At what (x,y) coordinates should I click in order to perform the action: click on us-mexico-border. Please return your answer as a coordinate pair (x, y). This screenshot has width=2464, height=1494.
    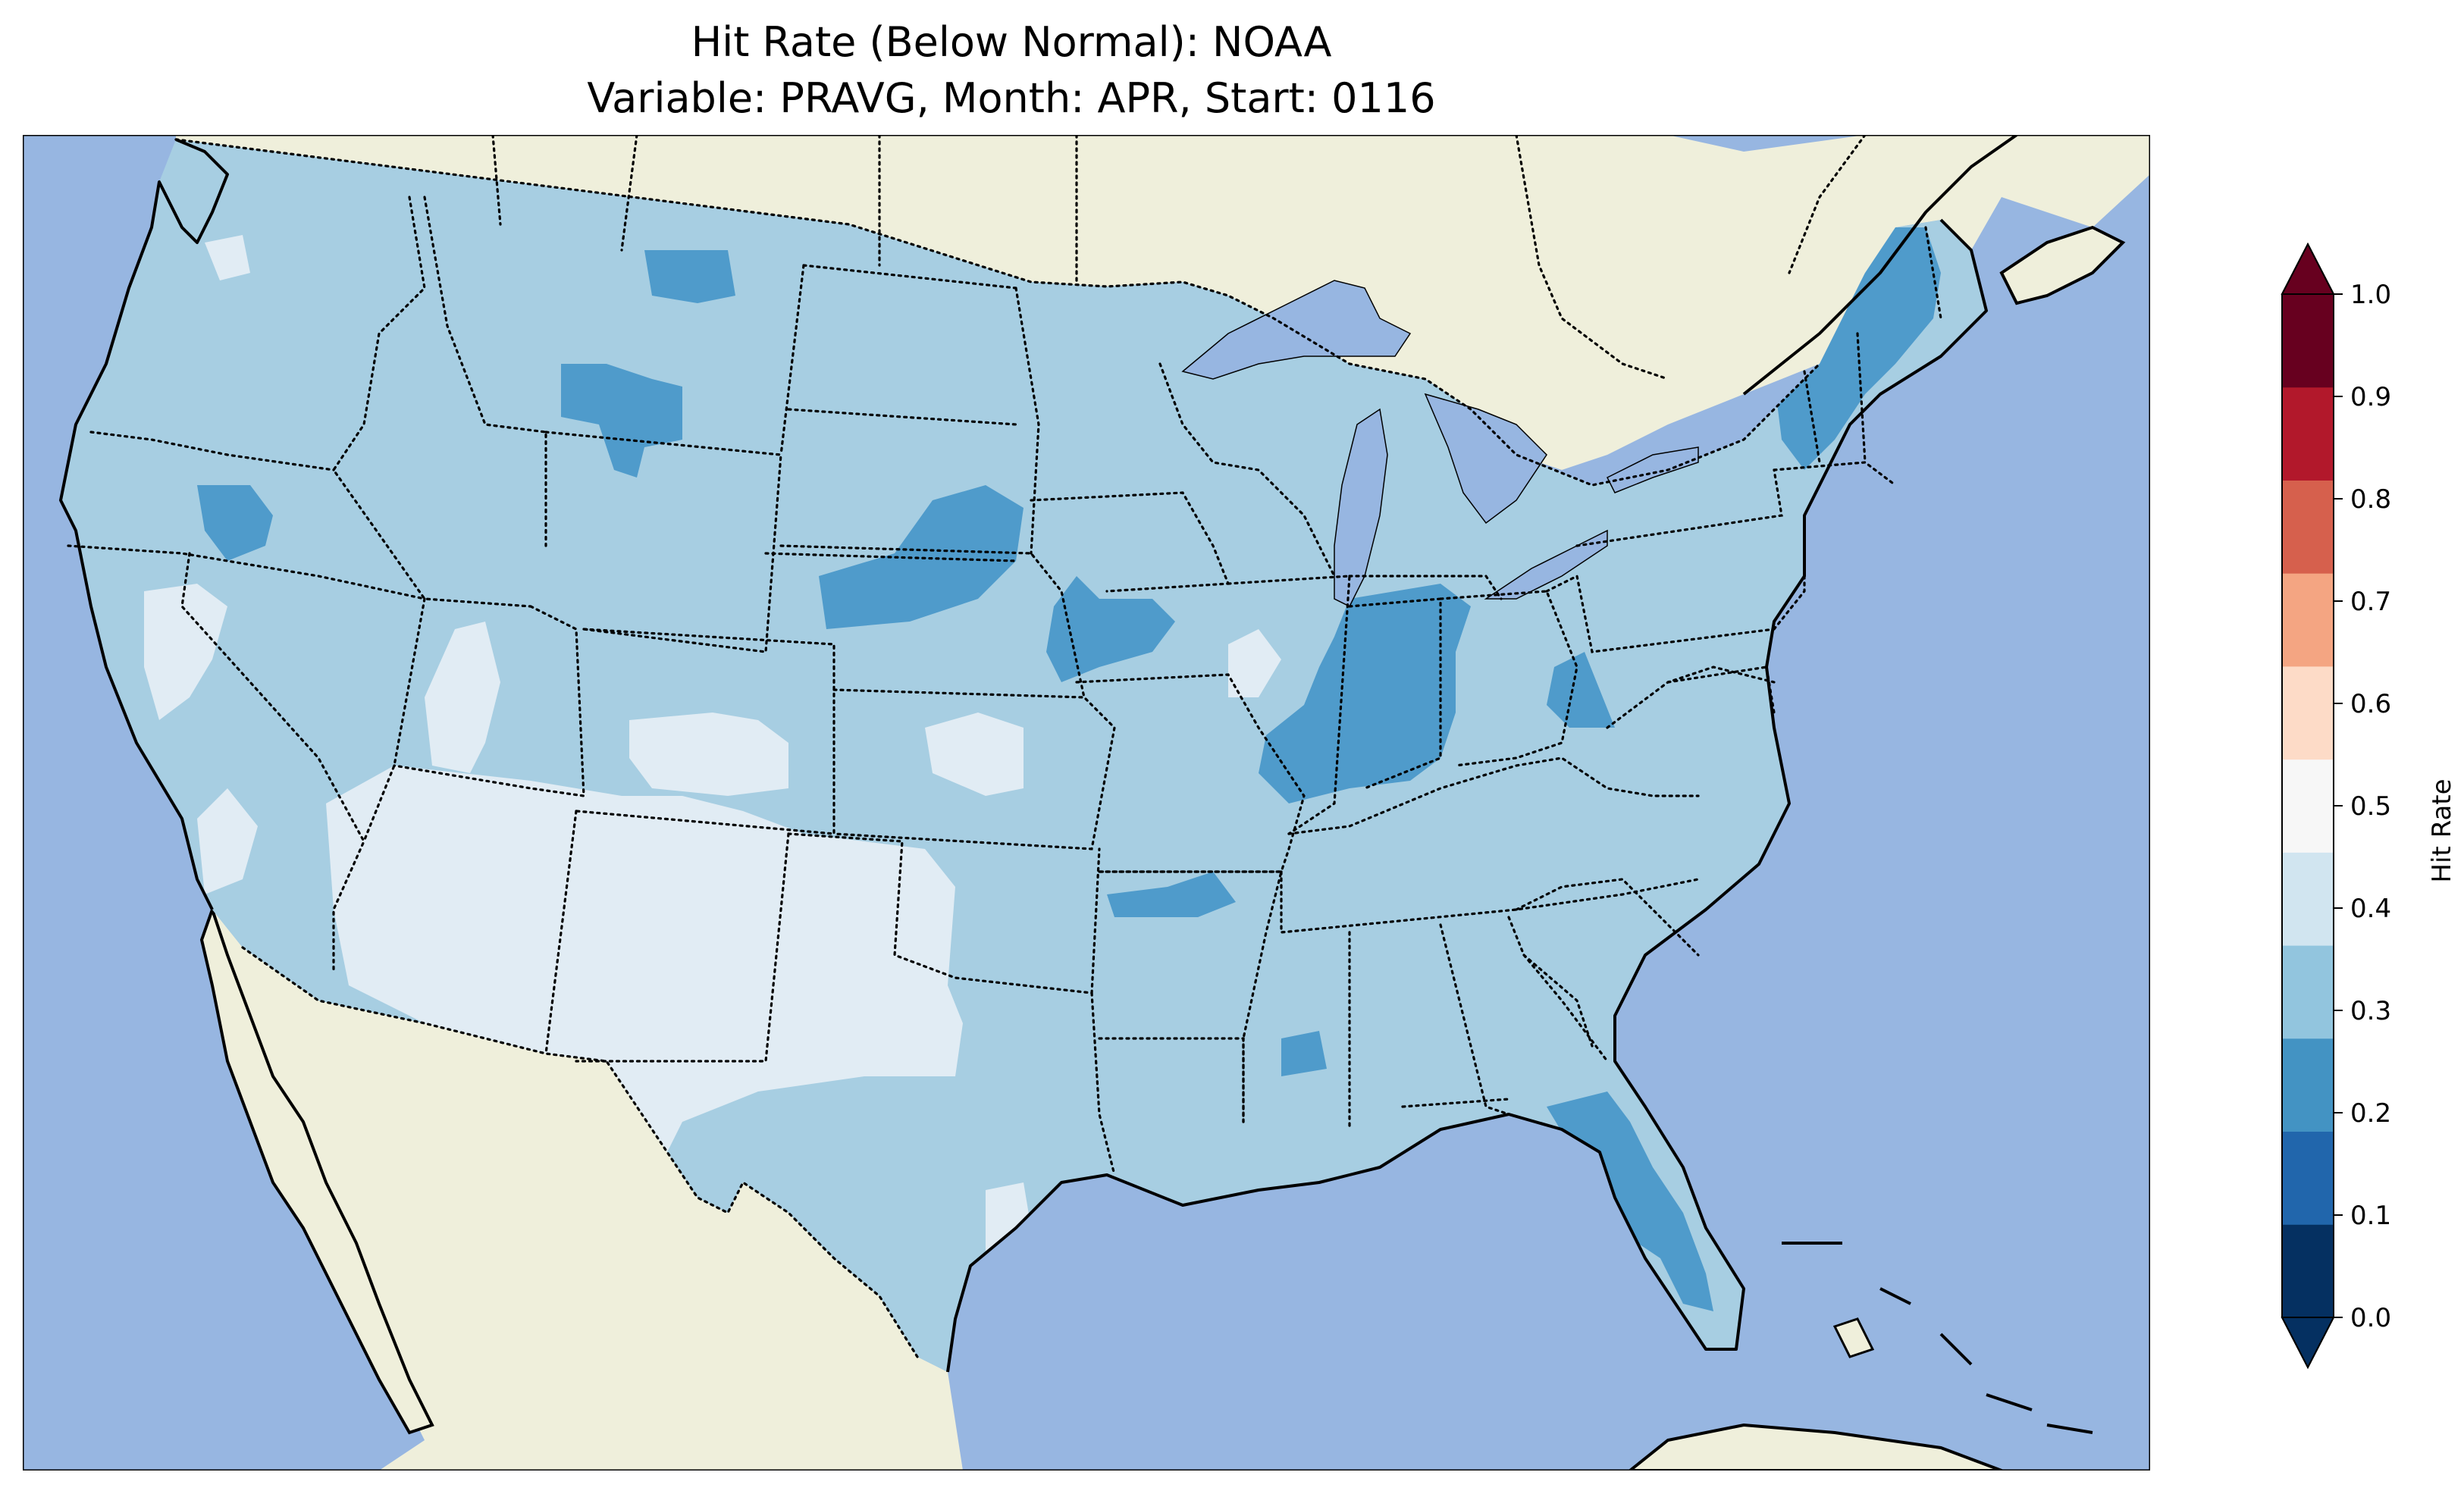
    Looking at the image, I should click on (580, 1152).